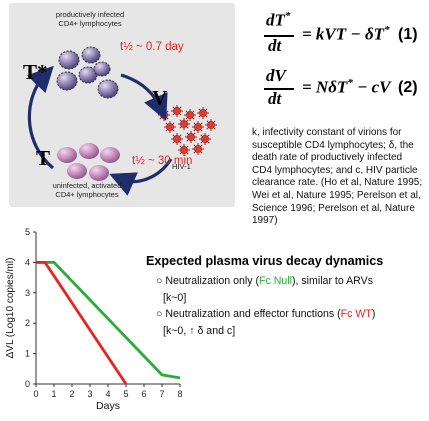 The height and width of the screenshot is (421, 429). Describe the element at coordinates (350, 83) in the screenshot. I see `eq2-rhs-sup: *` at that location.